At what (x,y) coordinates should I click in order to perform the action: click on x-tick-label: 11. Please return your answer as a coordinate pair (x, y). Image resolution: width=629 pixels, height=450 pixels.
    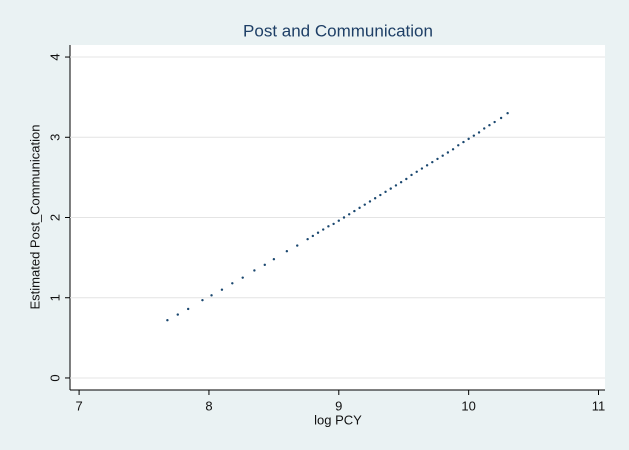
    Looking at the image, I should click on (599, 405).